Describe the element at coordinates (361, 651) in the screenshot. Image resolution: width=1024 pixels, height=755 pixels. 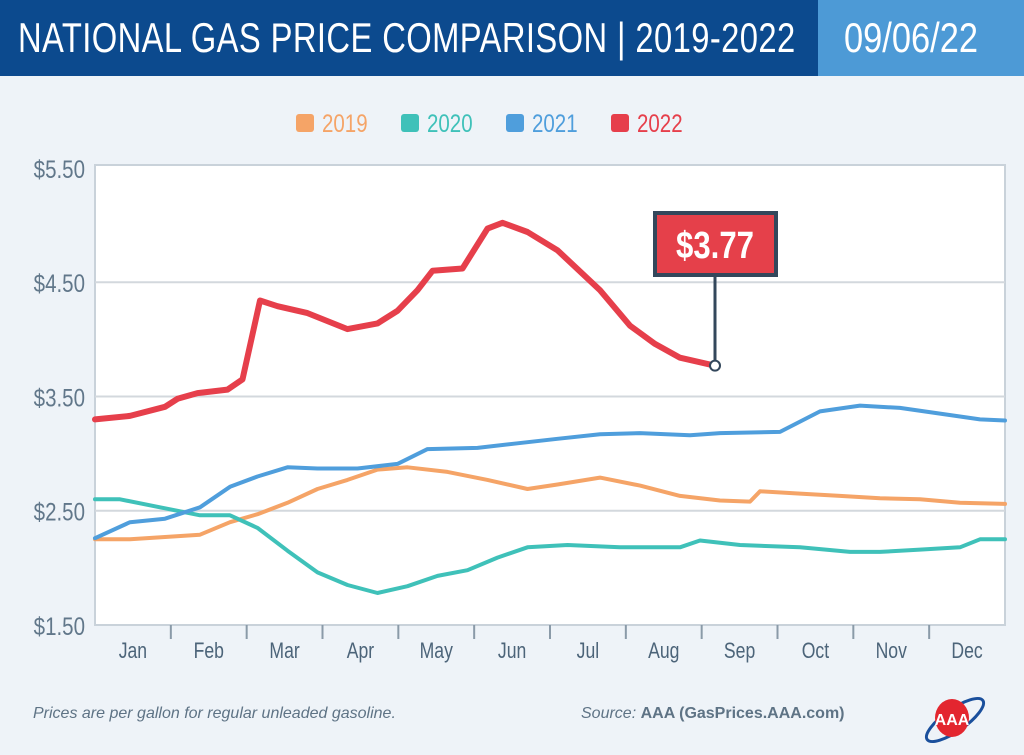
I see `x-tick-label: Apr` at that location.